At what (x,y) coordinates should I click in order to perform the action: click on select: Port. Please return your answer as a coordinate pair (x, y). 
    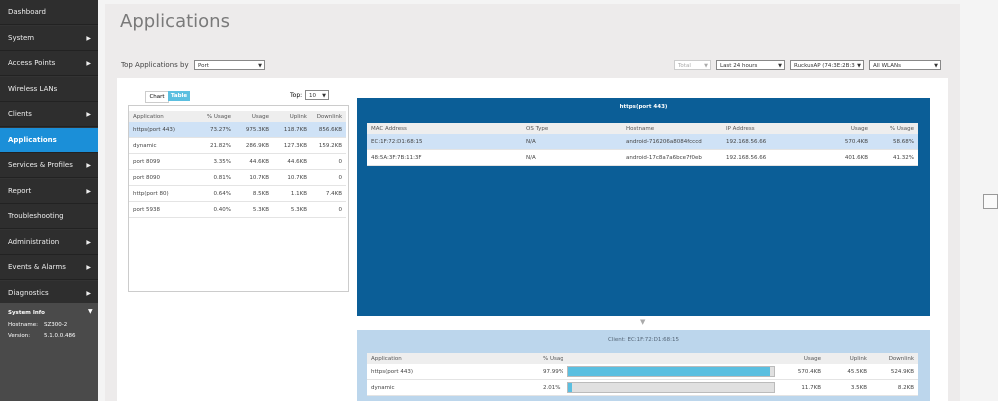
    Looking at the image, I should click on (229, 65).